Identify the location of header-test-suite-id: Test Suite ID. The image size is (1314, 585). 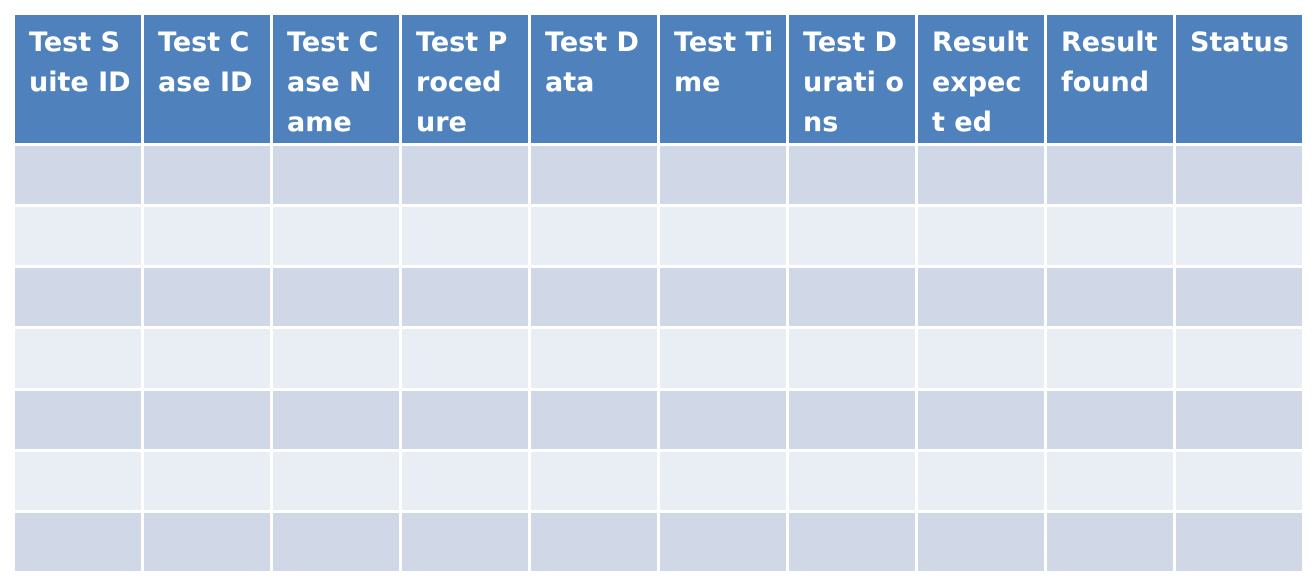
(78, 79).